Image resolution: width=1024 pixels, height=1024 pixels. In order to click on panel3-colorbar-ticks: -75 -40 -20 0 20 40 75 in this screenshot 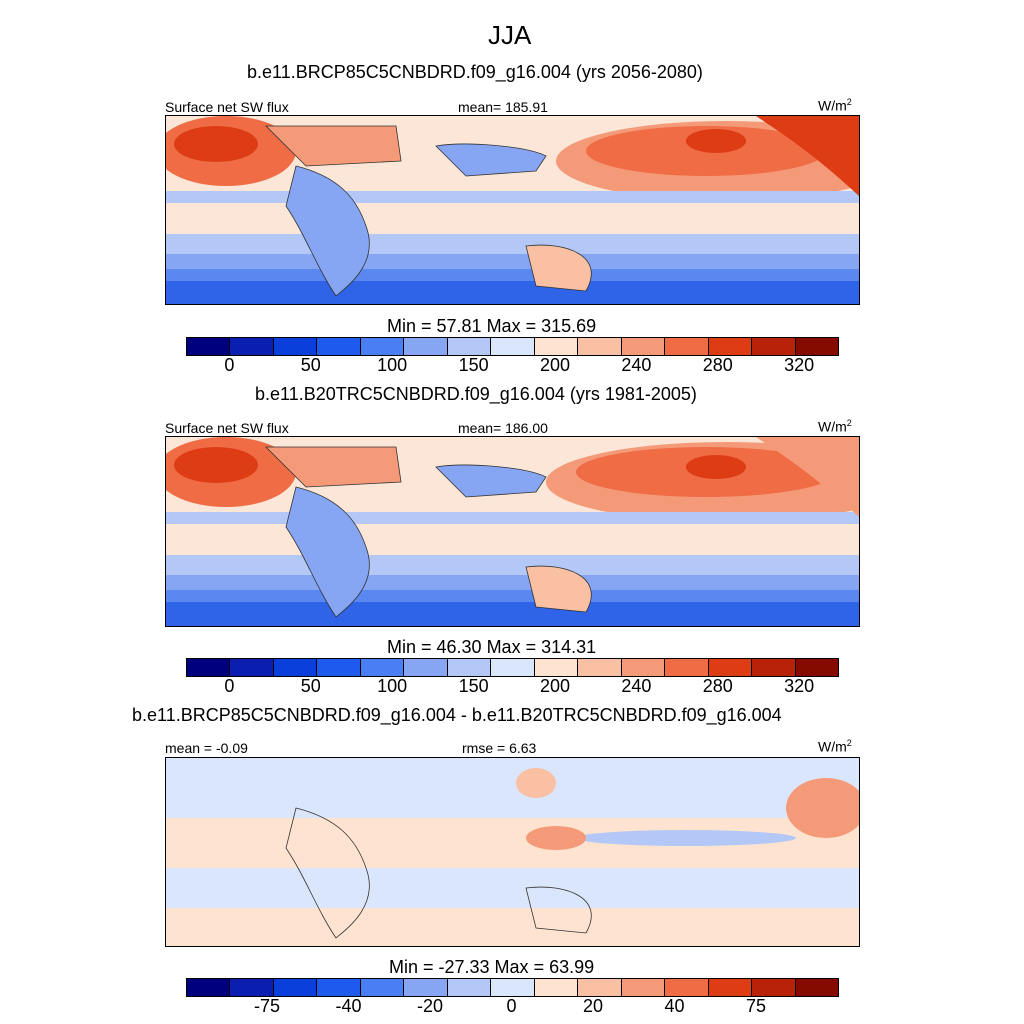, I will do `click(511, 1007)`.